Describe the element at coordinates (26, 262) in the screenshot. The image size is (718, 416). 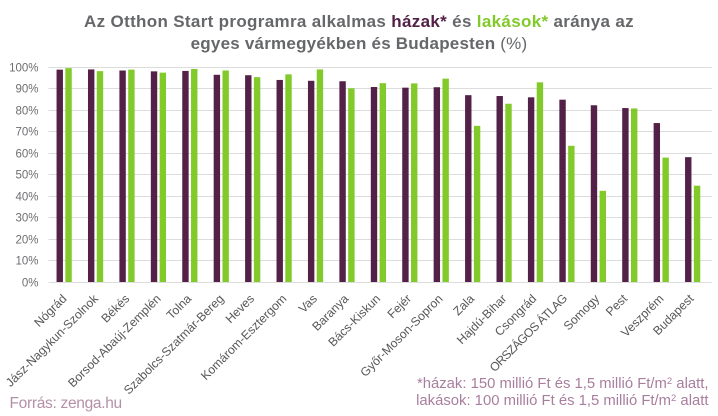
I see `svg-text: 10%` at that location.